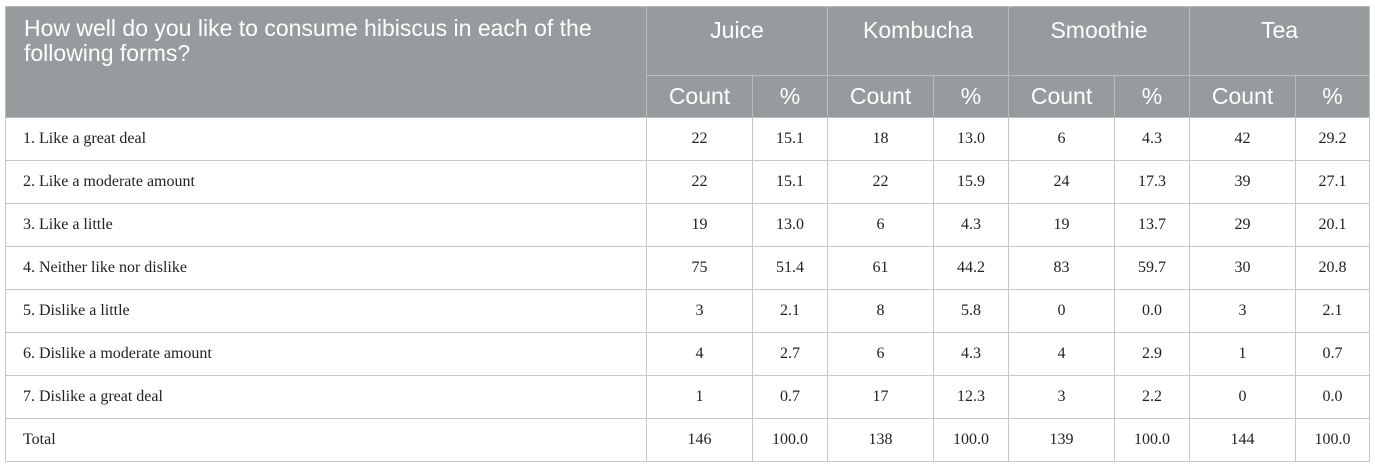 The image size is (1375, 467). I want to click on count-cell: 75, so click(699, 268).